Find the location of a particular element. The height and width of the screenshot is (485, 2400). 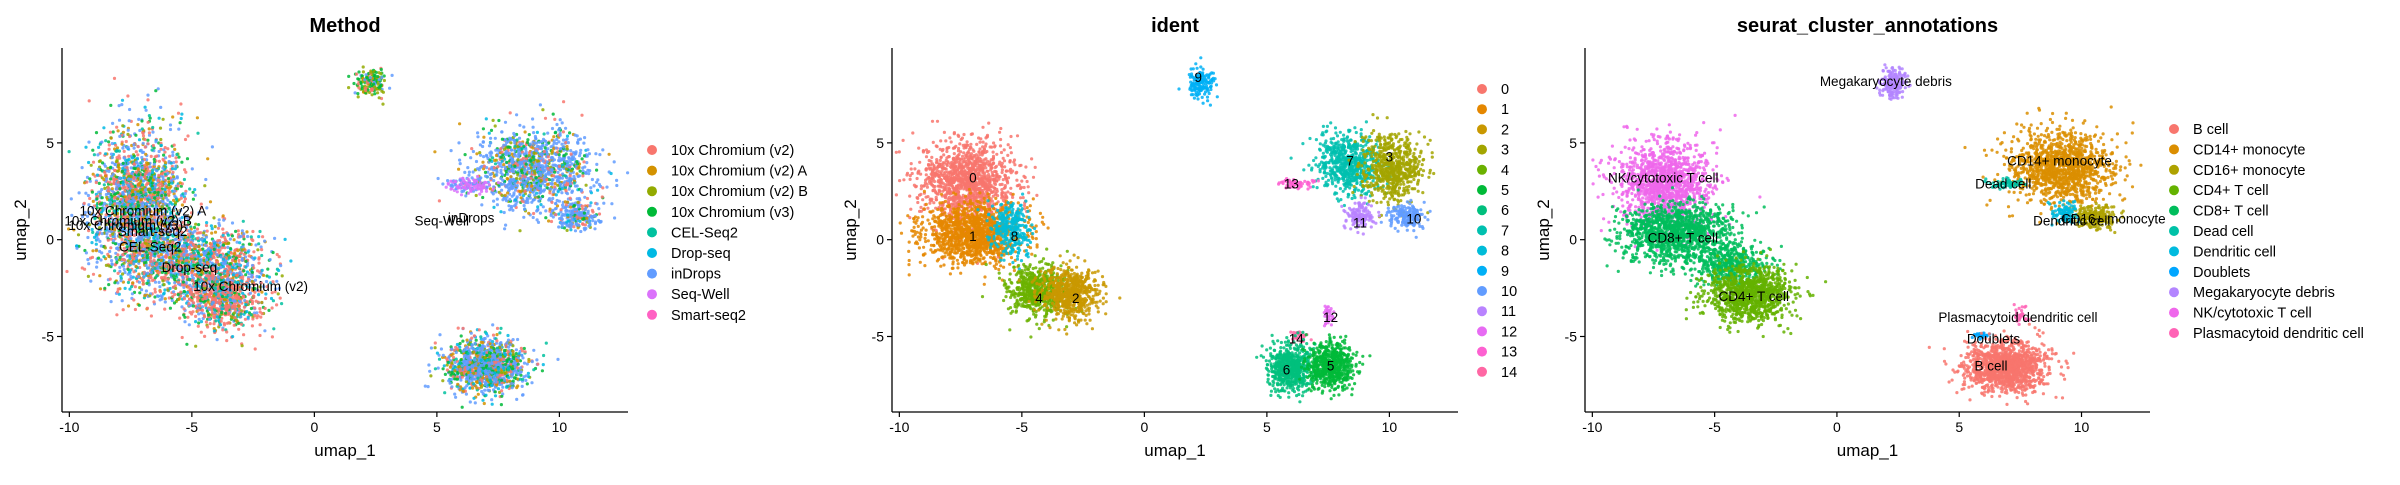

cluster-label: Megakaryocyte debris is located at coordinates (1886, 81).